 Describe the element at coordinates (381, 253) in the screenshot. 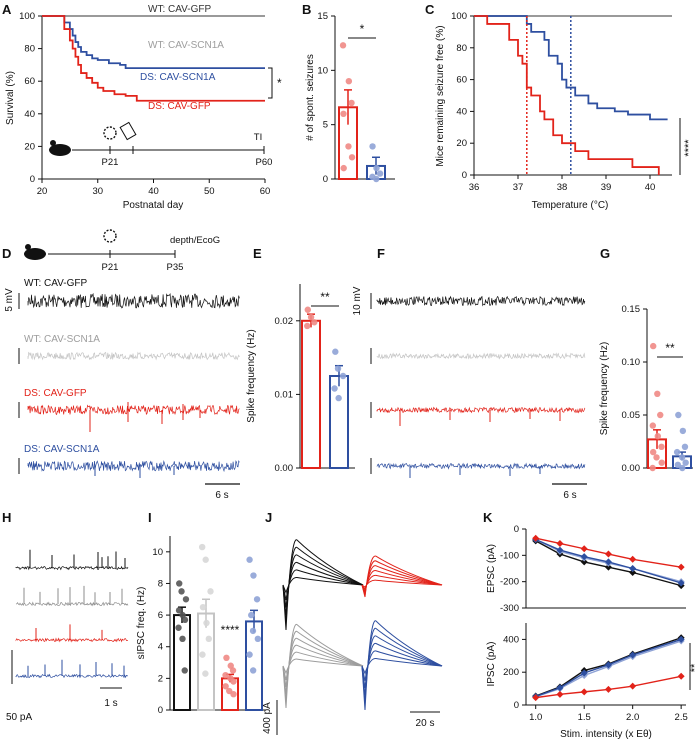

I see `panel-label: F` at that location.